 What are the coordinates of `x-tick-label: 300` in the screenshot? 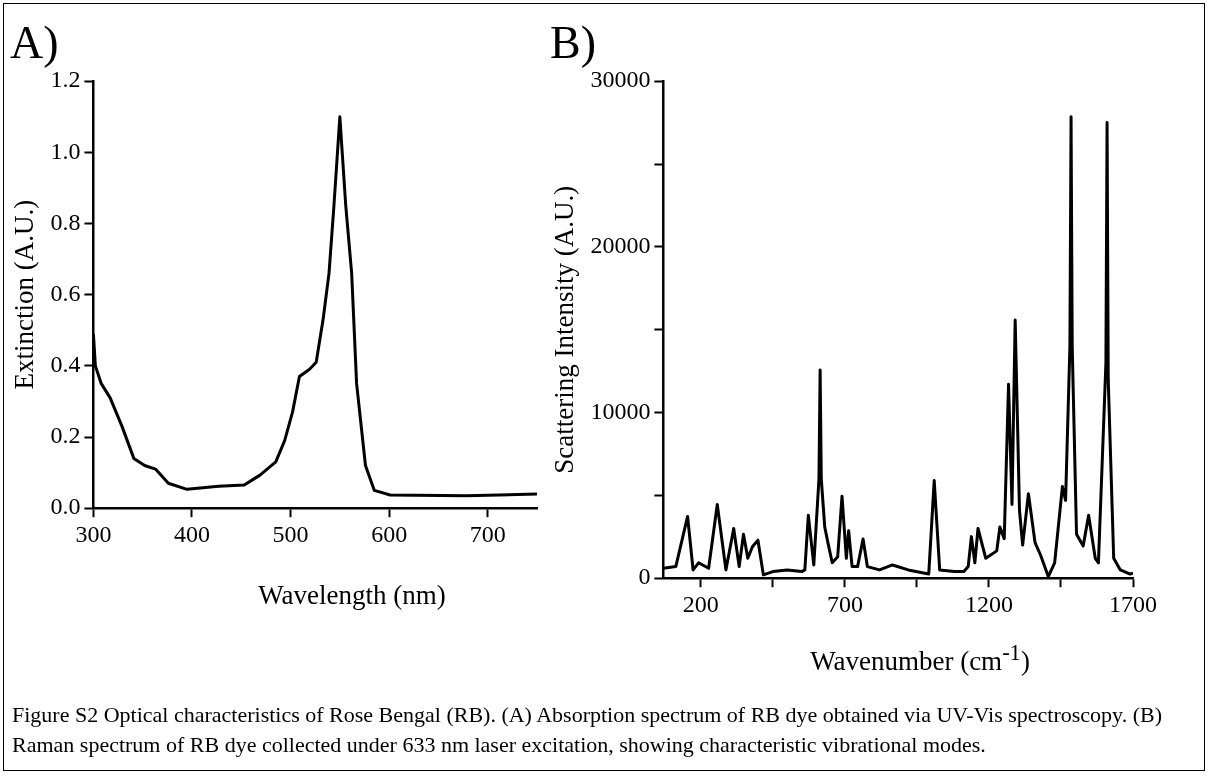 It's located at (93, 533).